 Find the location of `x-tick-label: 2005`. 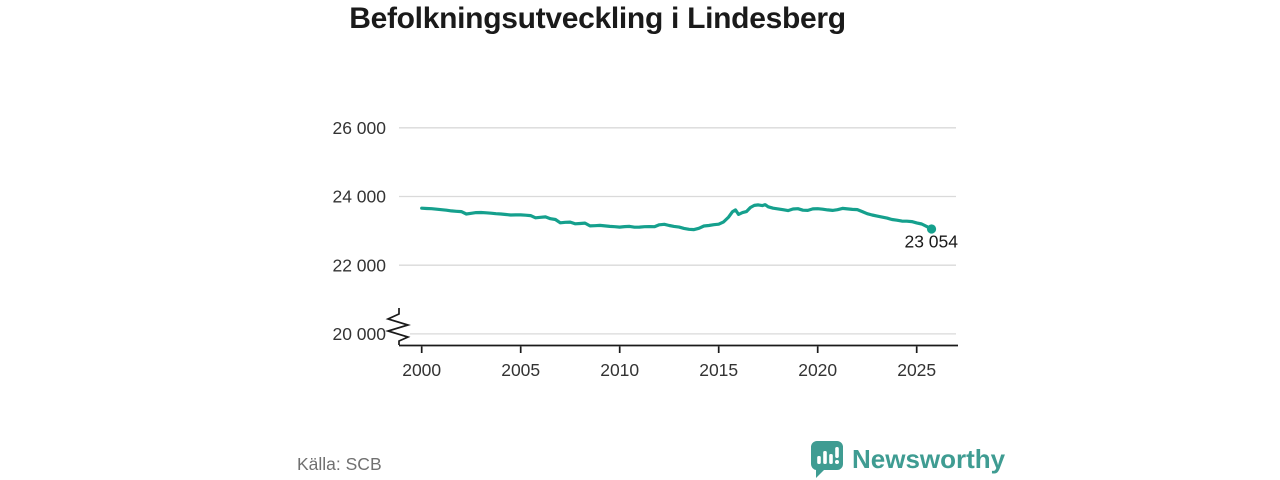

x-tick-label: 2005 is located at coordinates (520, 370).